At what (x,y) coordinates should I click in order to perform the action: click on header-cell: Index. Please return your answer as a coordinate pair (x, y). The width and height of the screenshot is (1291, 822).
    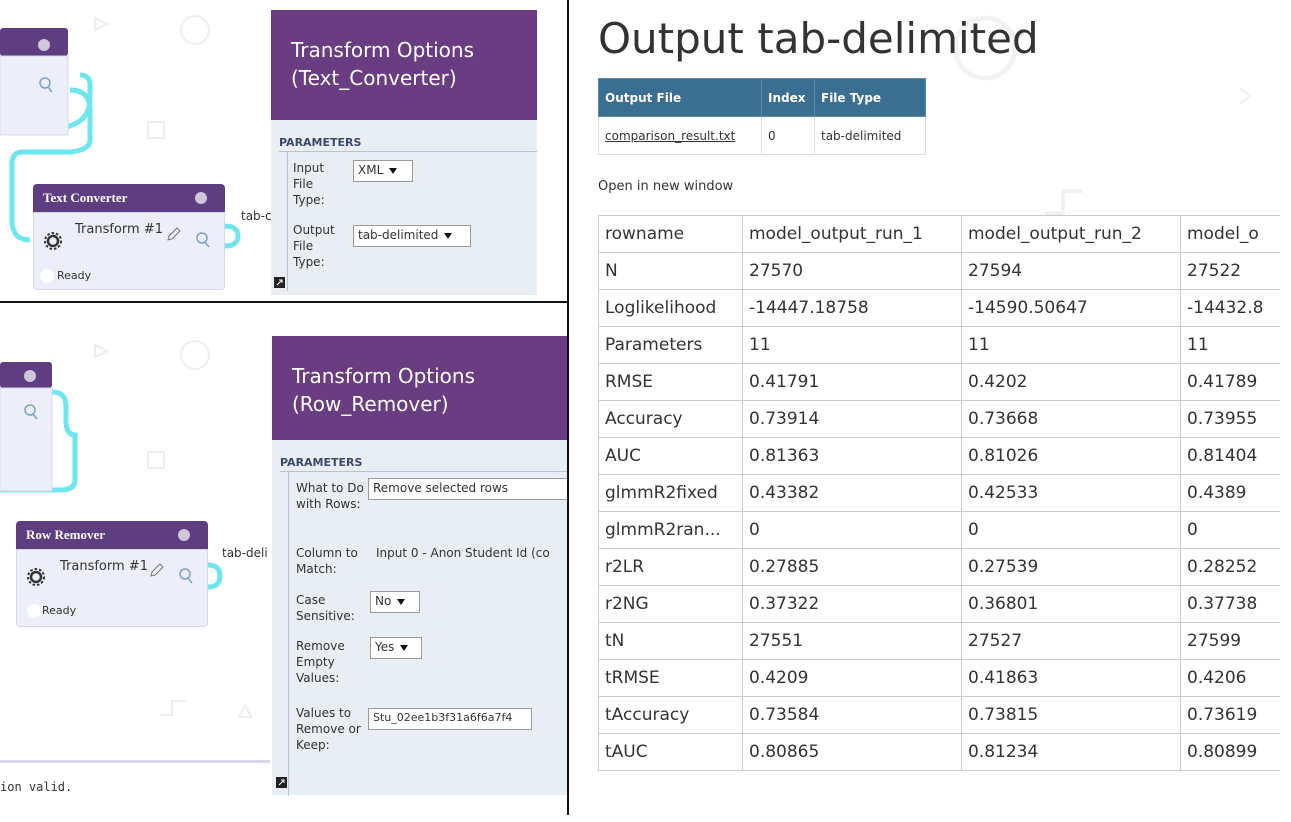
    Looking at the image, I should click on (788, 97).